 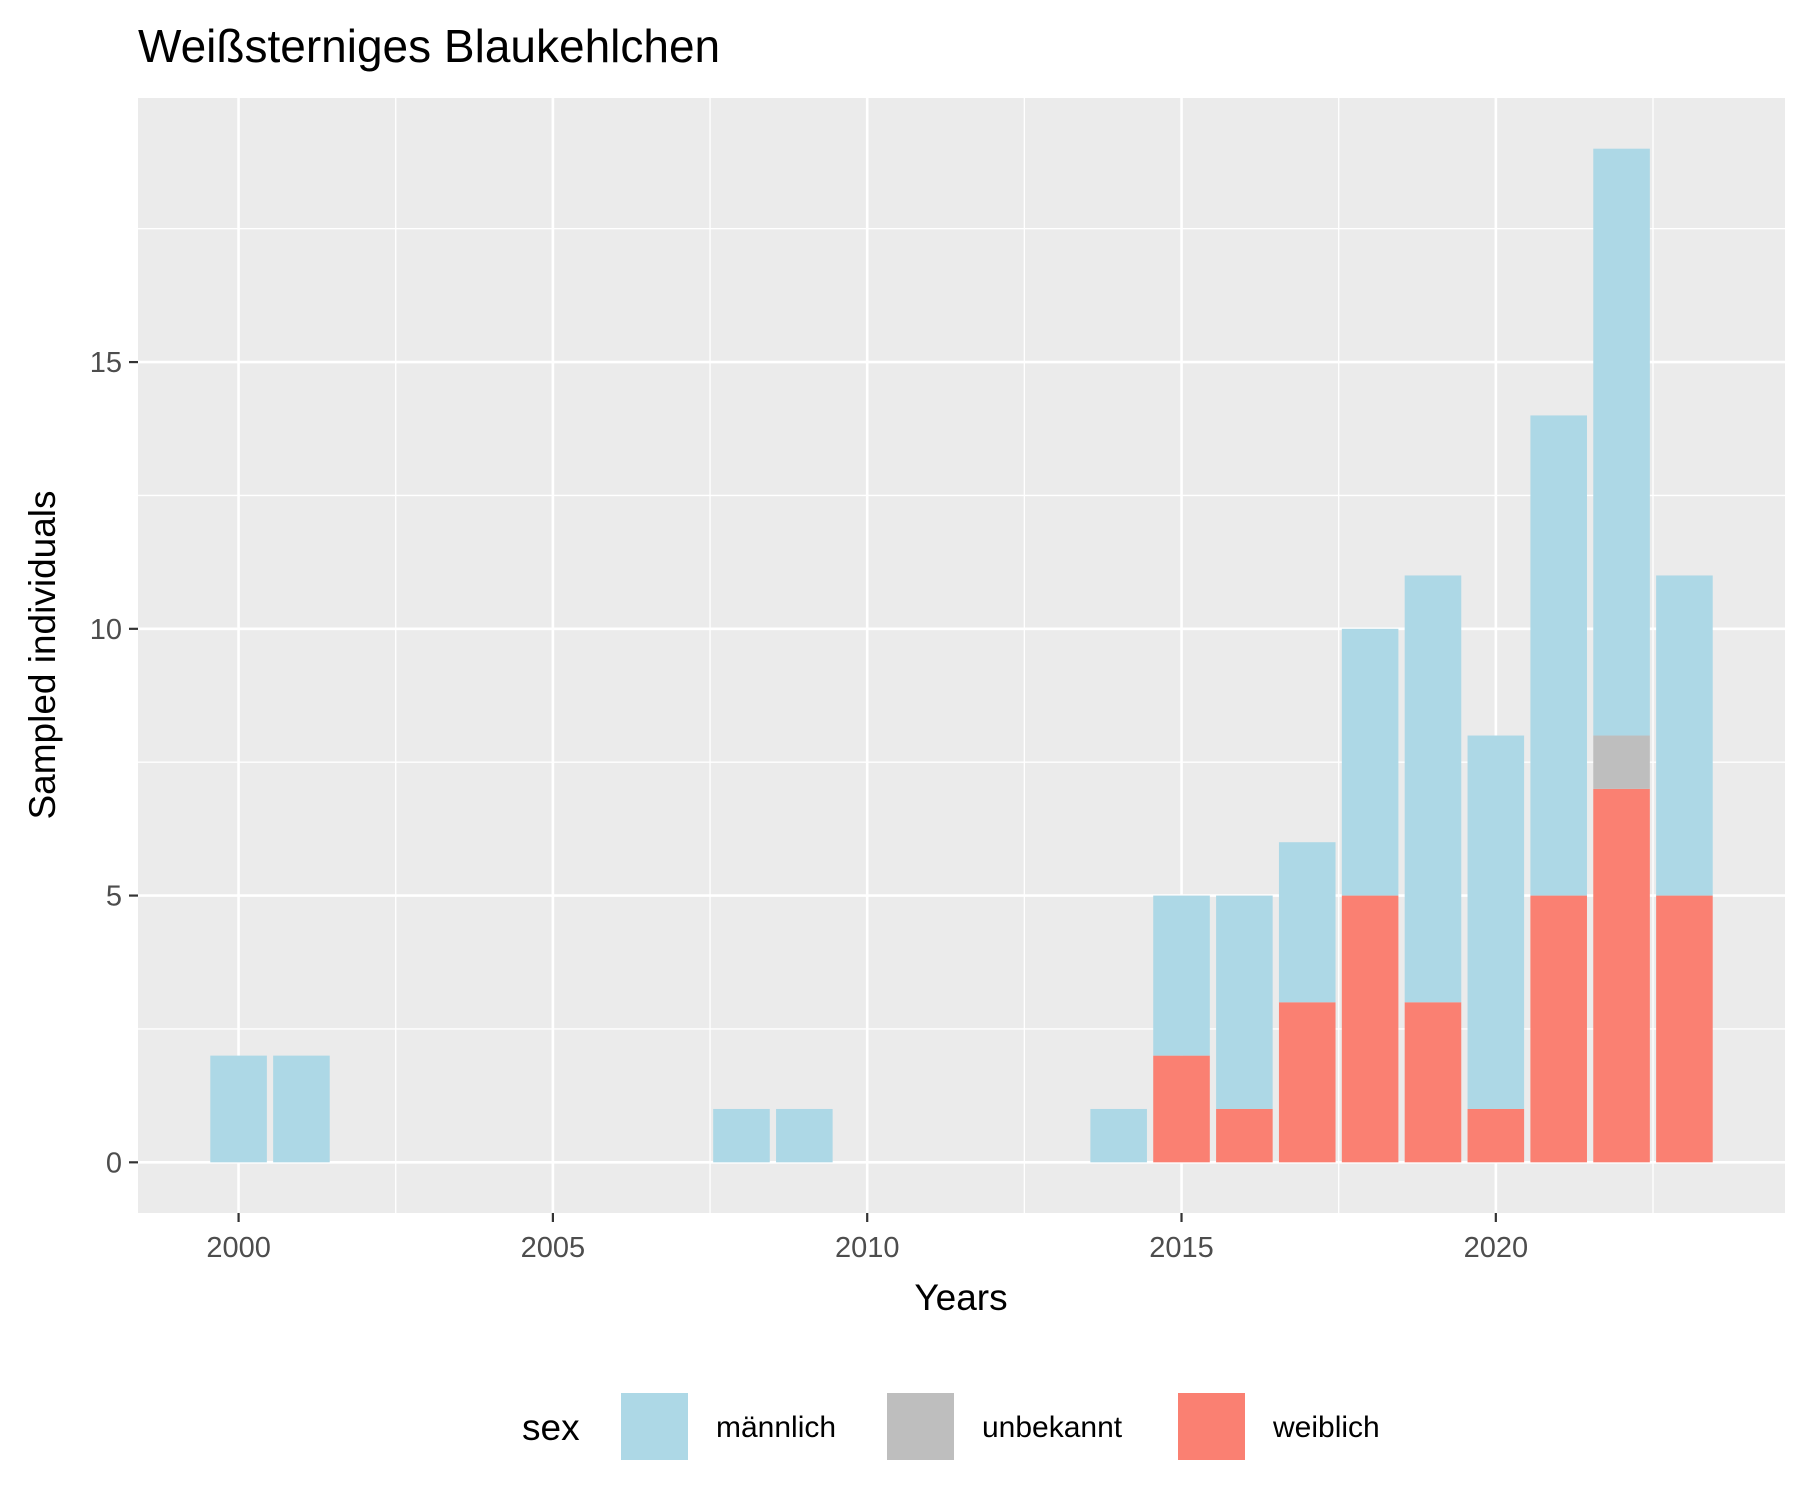 I want to click on legend-label: unbekannt, so click(x=1052, y=1427).